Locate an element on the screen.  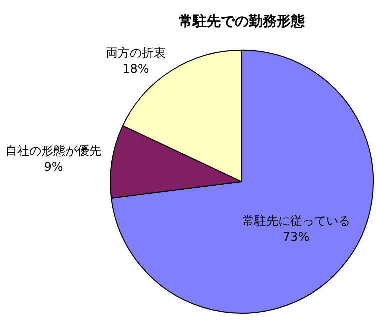
data-label: 9% is located at coordinates (54, 167).